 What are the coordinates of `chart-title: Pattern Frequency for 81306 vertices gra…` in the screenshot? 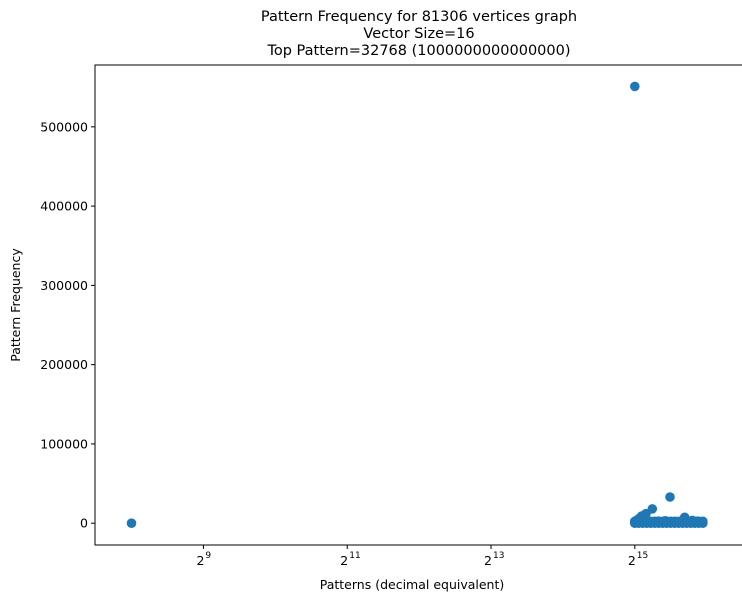 It's located at (419, 34).